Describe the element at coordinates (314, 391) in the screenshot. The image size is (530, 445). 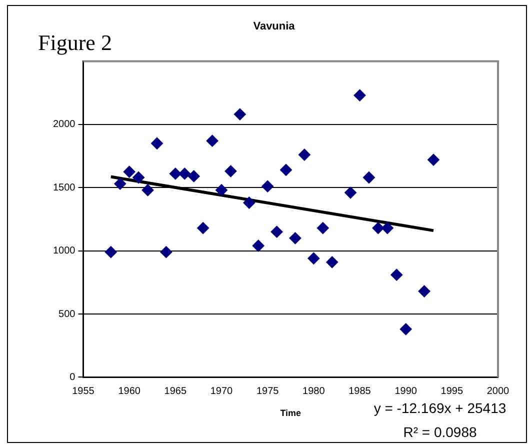
I see `x-tick-label: 1980` at that location.